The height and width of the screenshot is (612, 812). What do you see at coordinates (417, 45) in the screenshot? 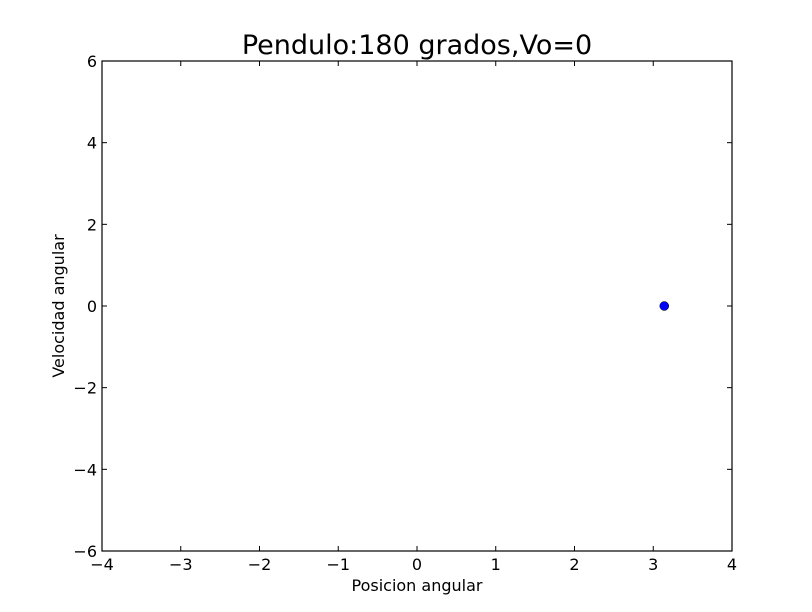
I see `chart-title: Pendulo:180 grados,Vo=0` at bounding box center [417, 45].